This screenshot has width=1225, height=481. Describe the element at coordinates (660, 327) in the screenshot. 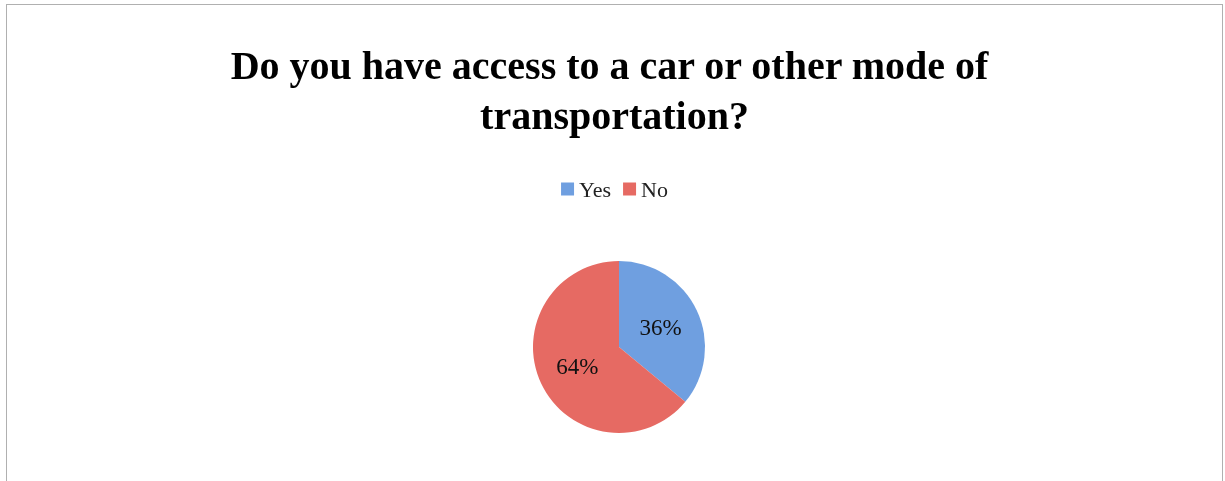

I see `data-label: 36%` at that location.